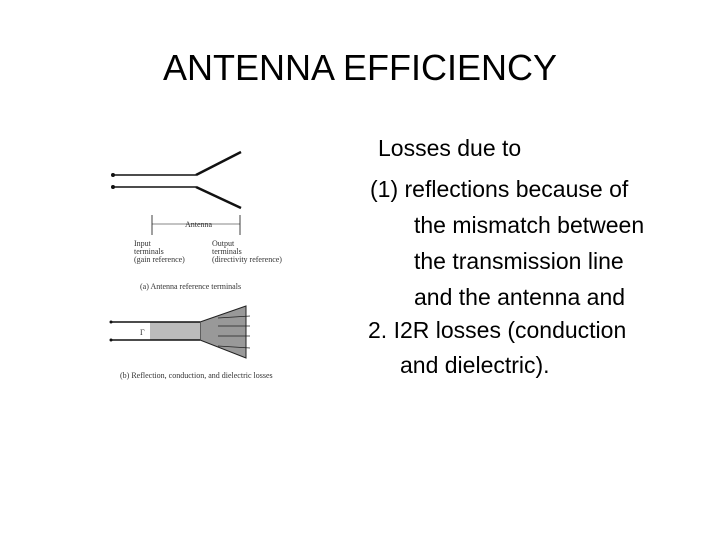  I want to click on figure-label: Antenna, so click(199, 224).